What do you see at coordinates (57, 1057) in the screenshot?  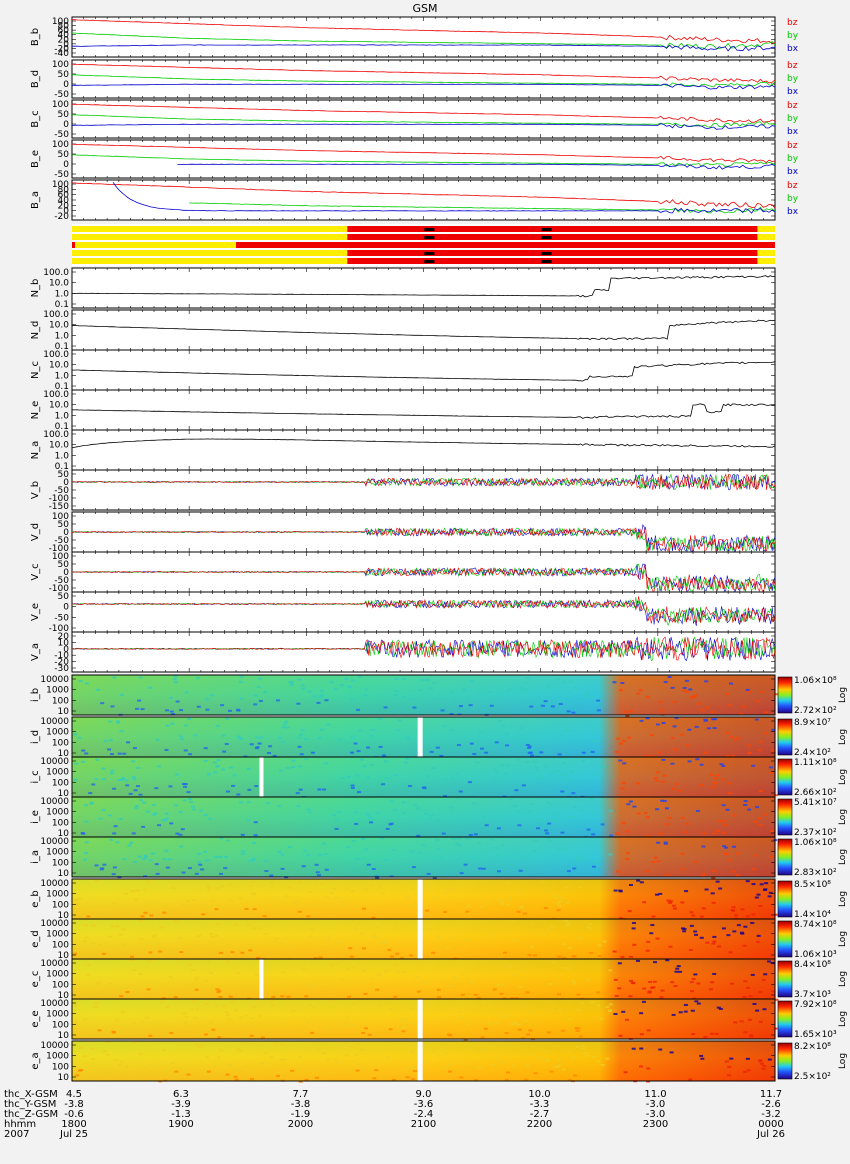 I see `y-tick-label: 1000` at bounding box center [57, 1057].